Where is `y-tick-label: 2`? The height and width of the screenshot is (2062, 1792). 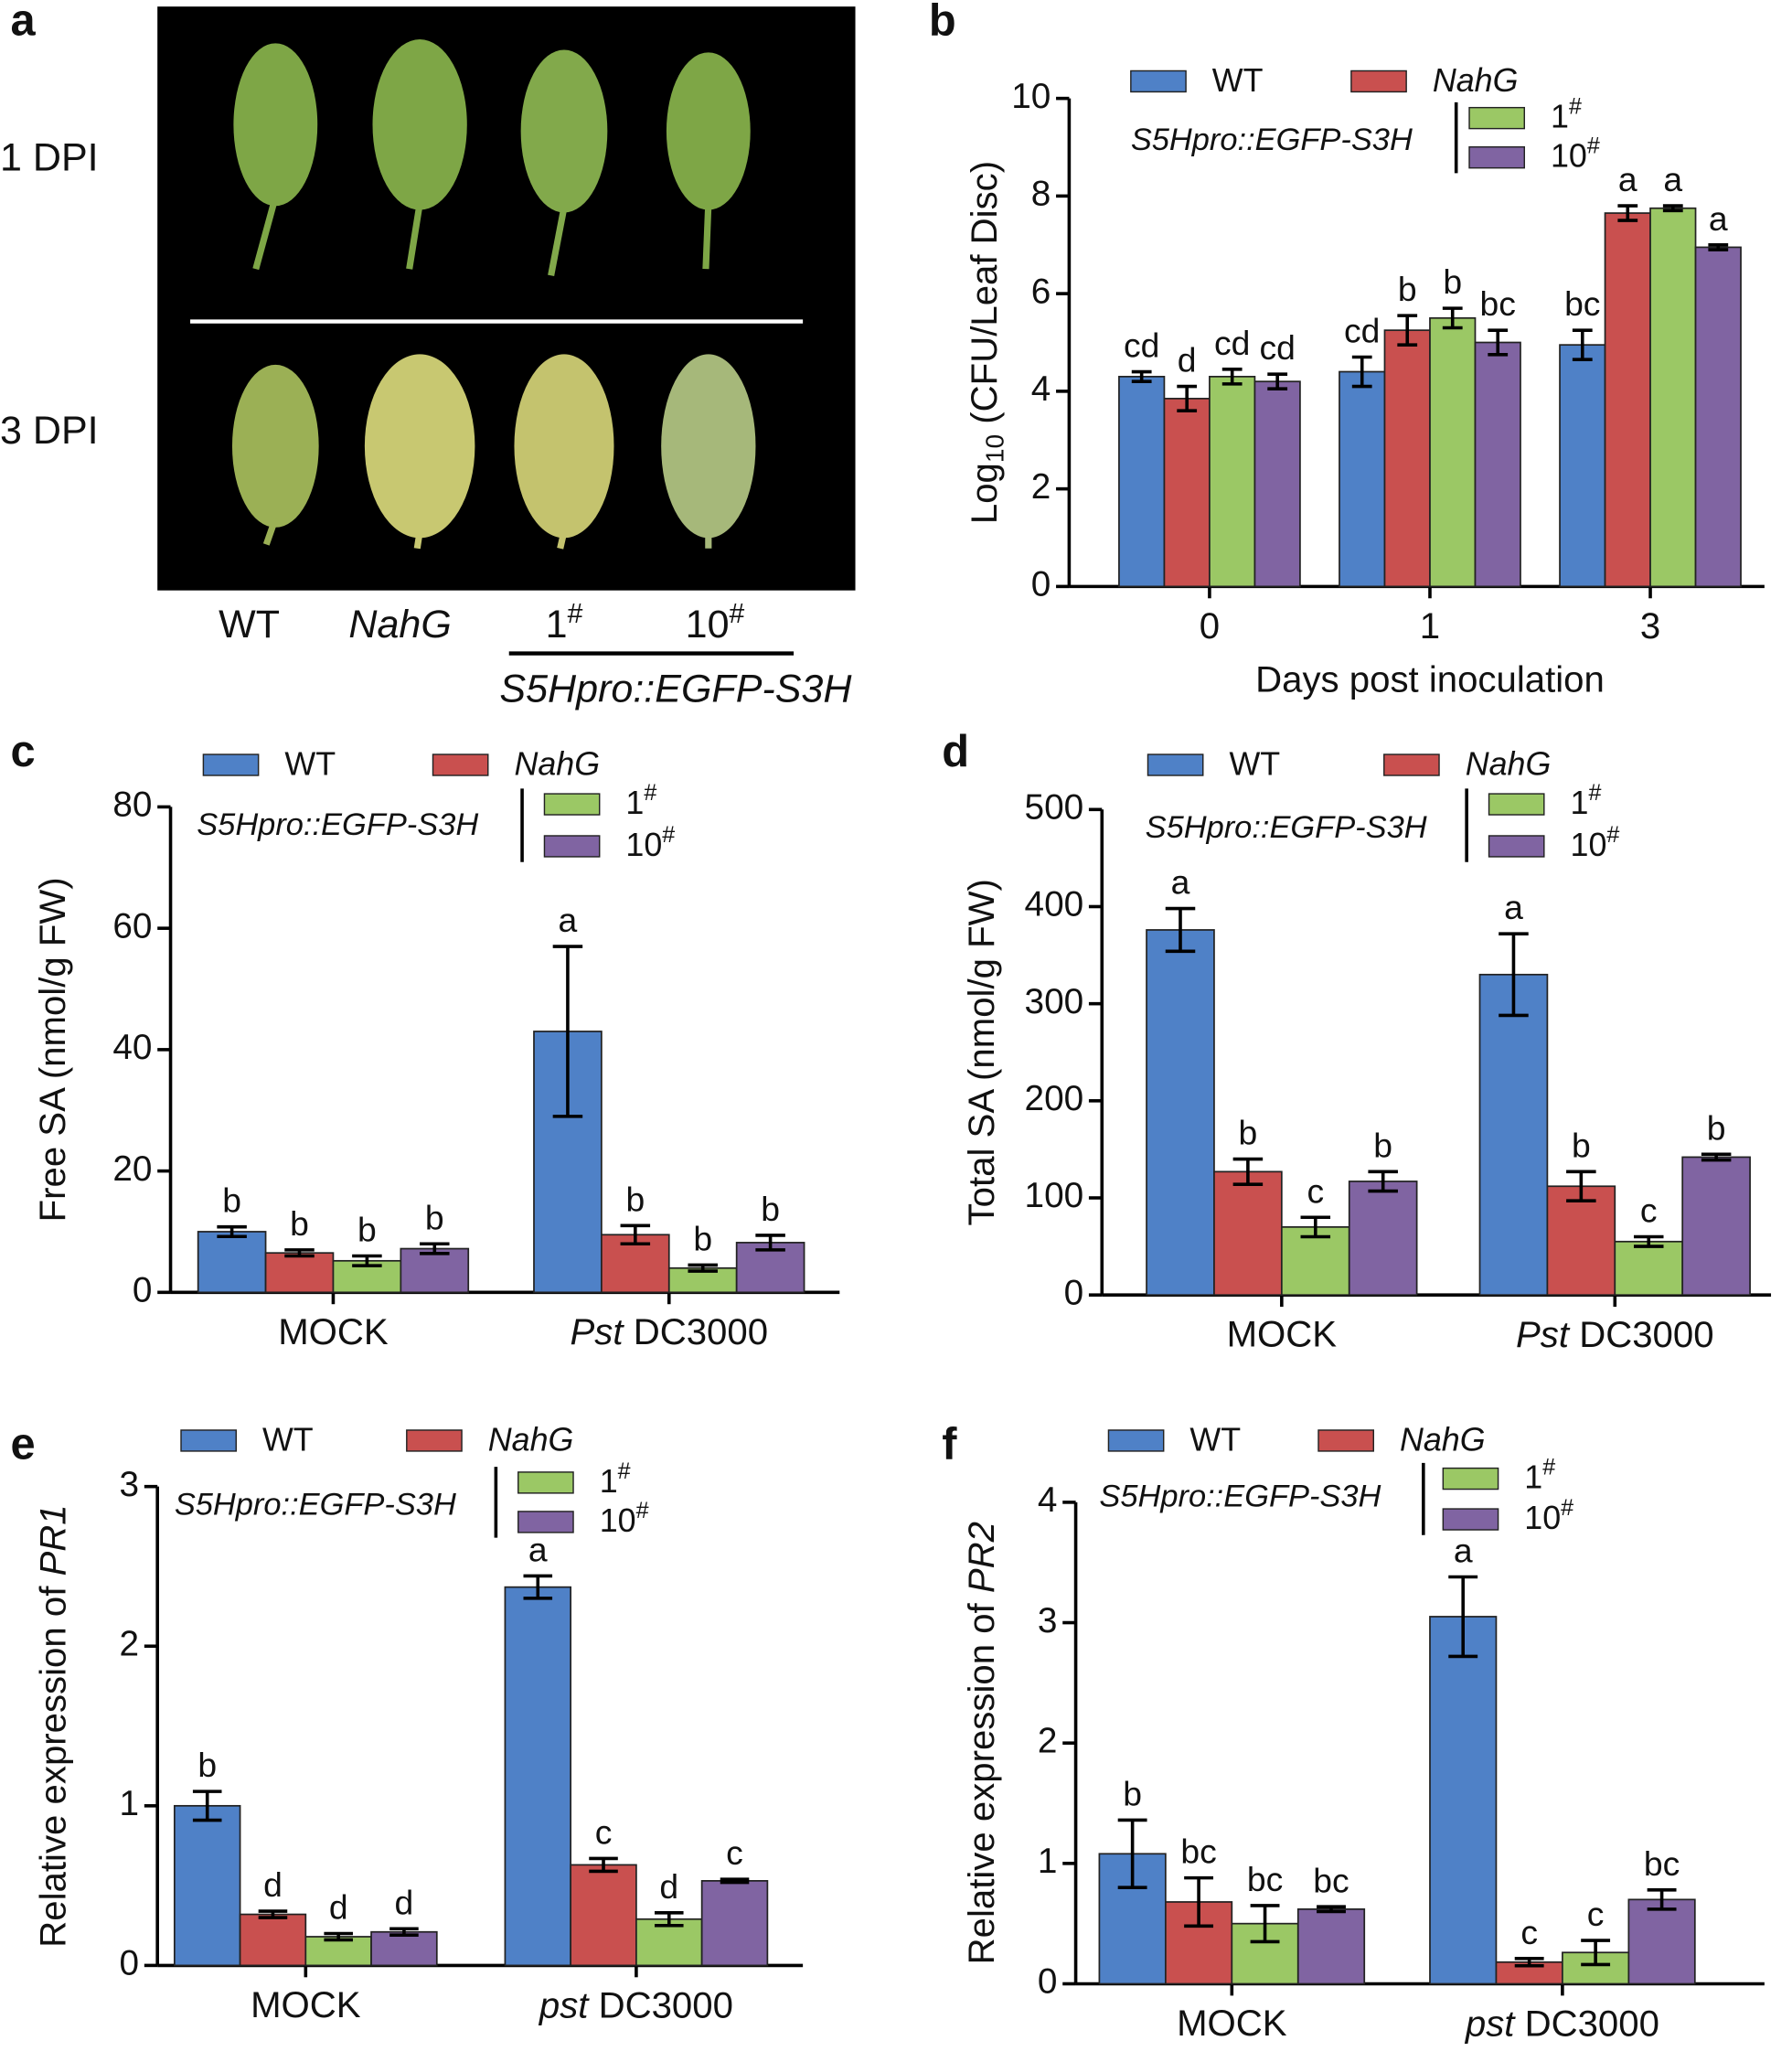 y-tick-label: 2 is located at coordinates (1041, 487).